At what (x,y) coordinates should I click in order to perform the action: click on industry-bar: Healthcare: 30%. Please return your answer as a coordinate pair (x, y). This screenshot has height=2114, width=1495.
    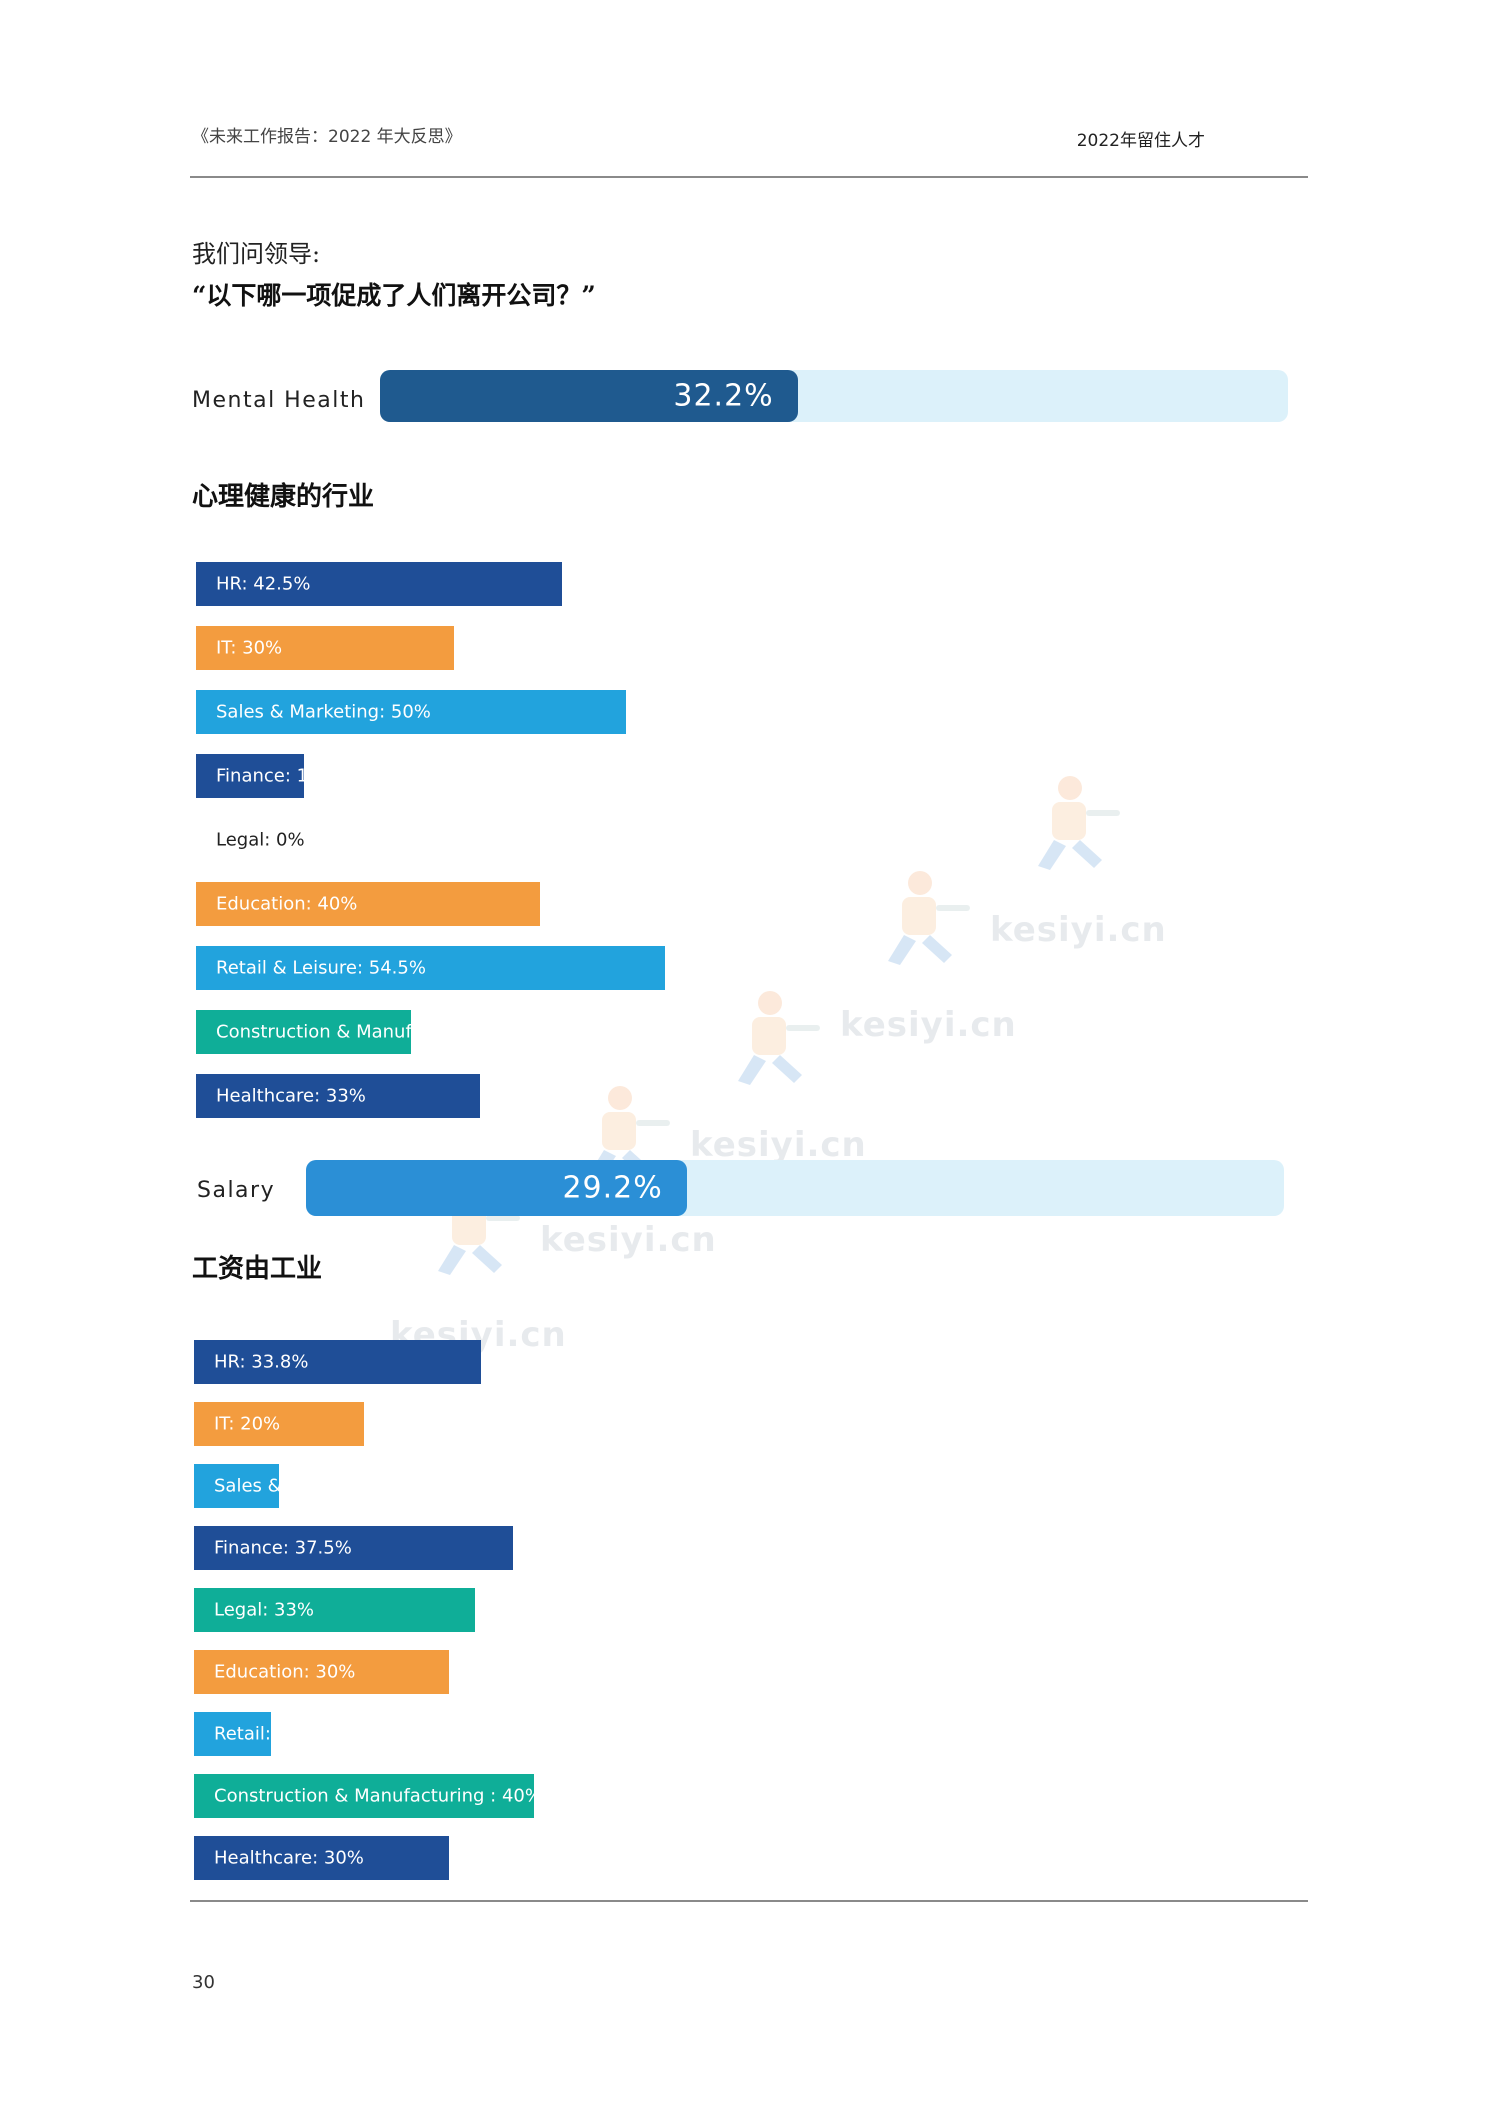
    Looking at the image, I should click on (321, 1858).